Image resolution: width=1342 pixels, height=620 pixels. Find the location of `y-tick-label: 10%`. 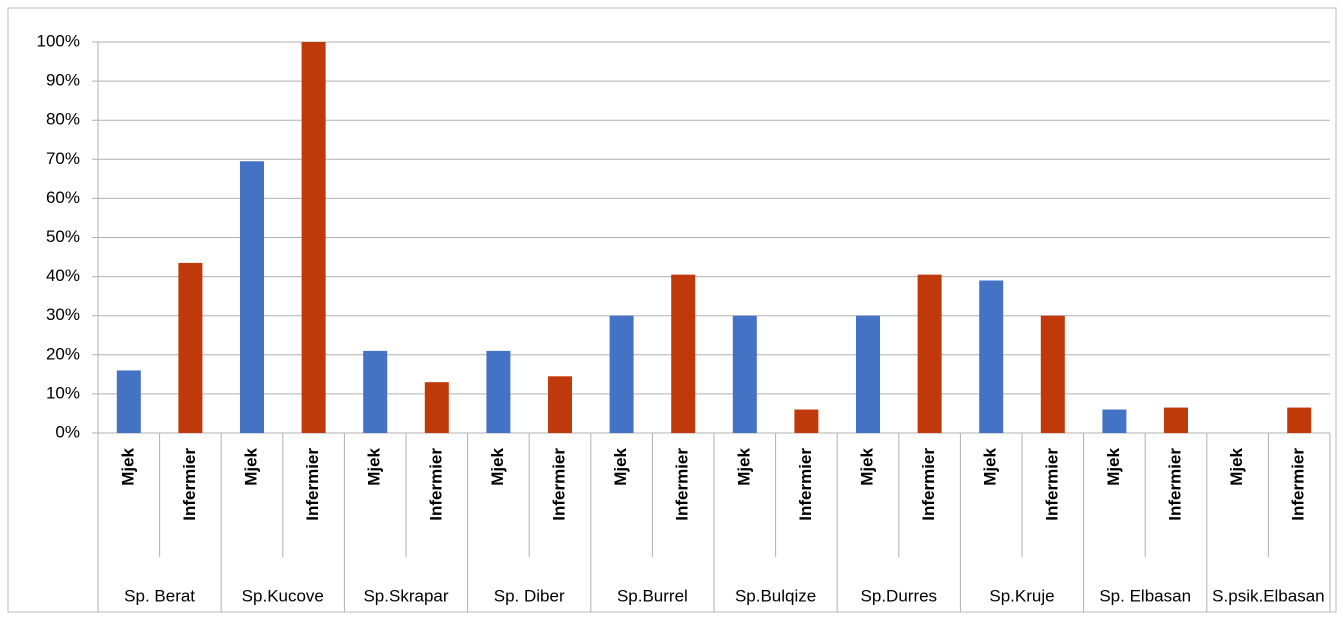

y-tick-label: 10% is located at coordinates (63, 392).